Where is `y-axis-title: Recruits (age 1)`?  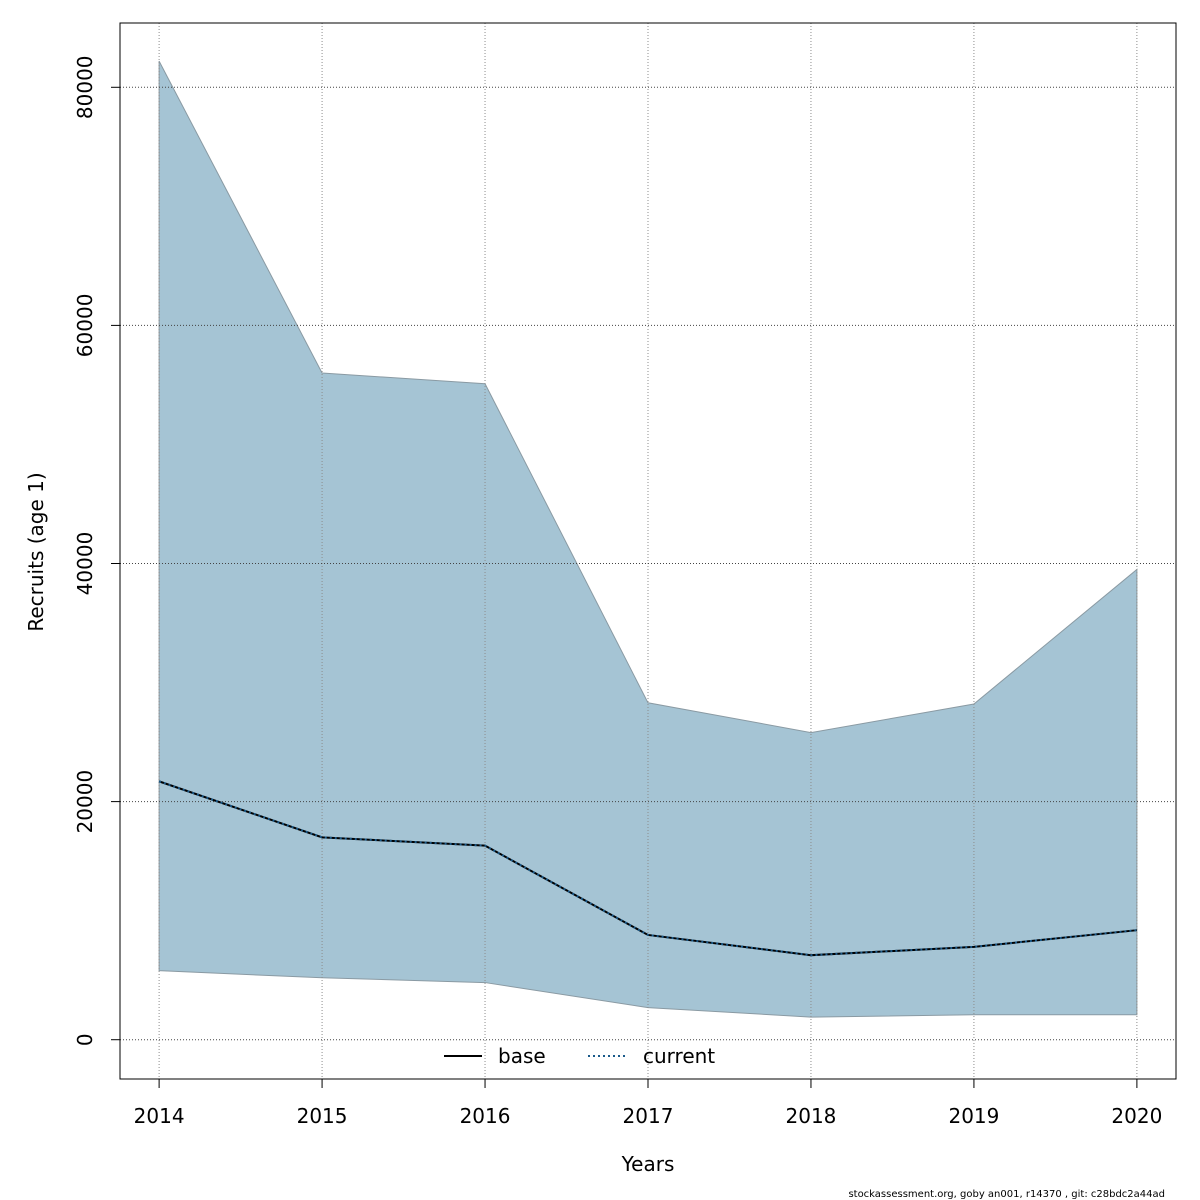 y-axis-title: Recruits (age 1) is located at coordinates (36, 551).